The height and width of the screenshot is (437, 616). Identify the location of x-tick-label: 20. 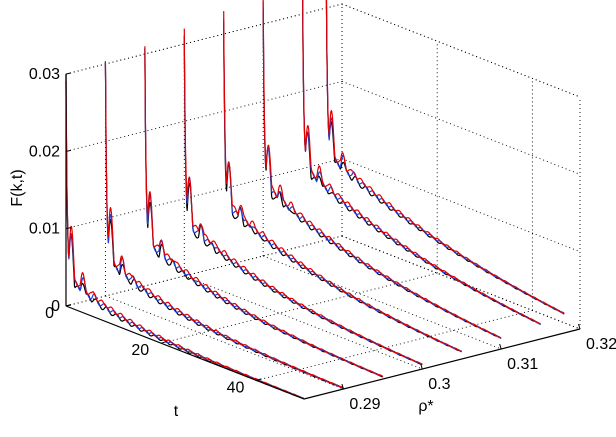
(140, 350).